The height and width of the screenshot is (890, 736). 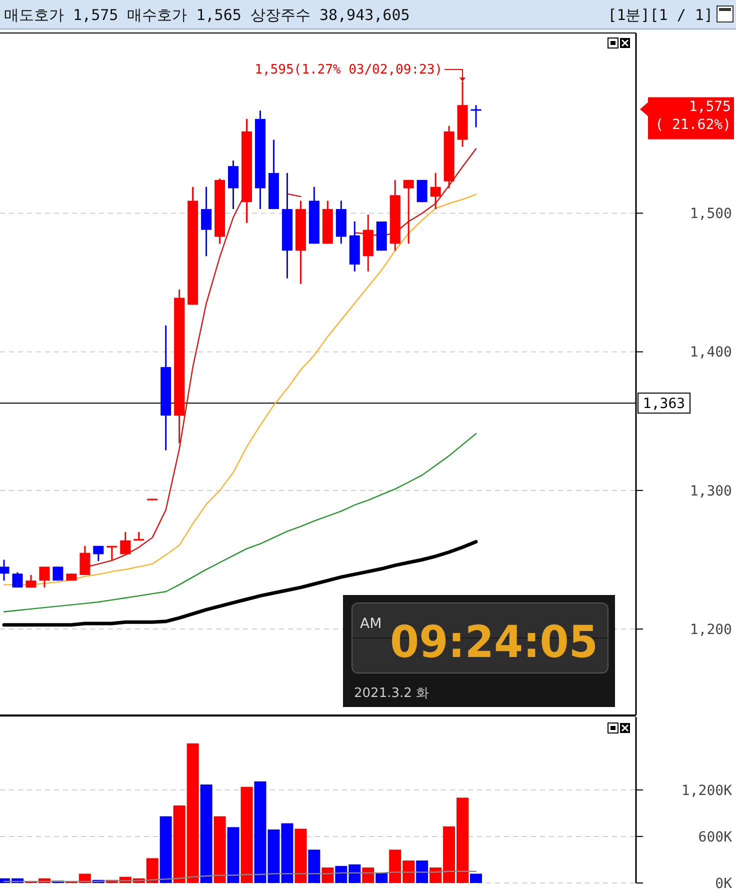 I want to click on text: 1,575 ( 21.62%), so click(x=693, y=116).